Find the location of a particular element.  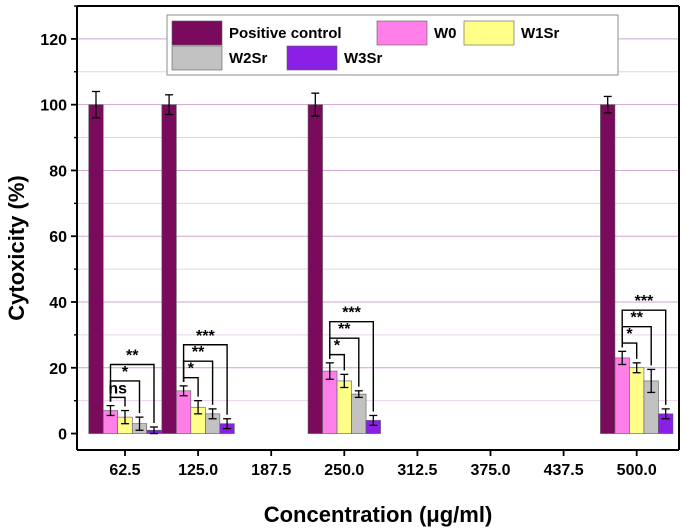

error-bar-w3sr-62.5 is located at coordinates (154, 430).